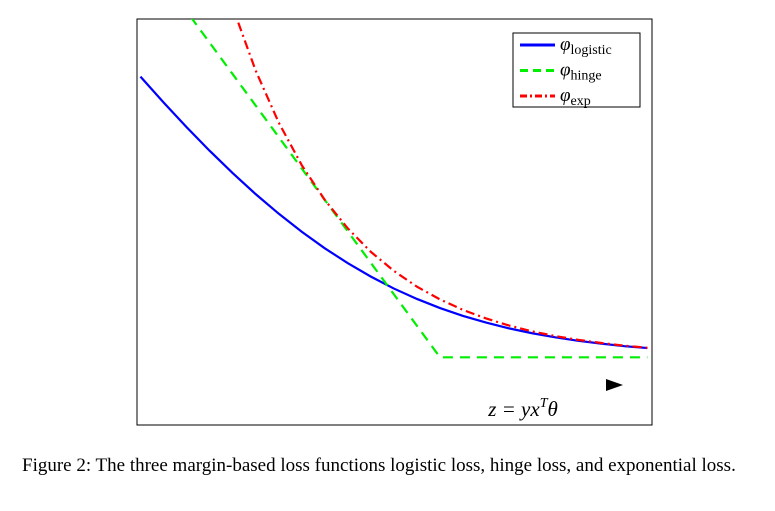 Image resolution: width=775 pixels, height=511 pixels. What do you see at coordinates (586, 46) in the screenshot?
I see `legend-label: φlogistic` at bounding box center [586, 46].